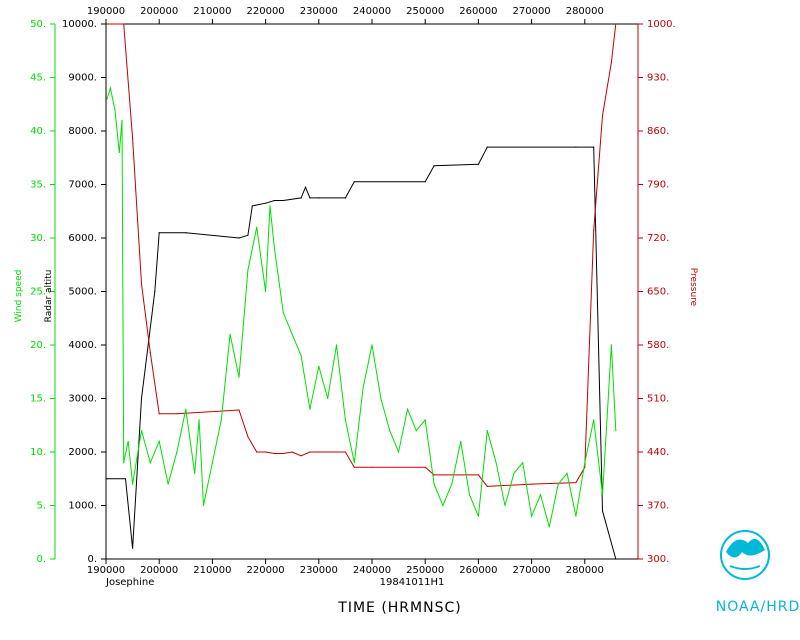  What do you see at coordinates (372, 11) in the screenshot?
I see `tick-label: 240000` at bounding box center [372, 11].